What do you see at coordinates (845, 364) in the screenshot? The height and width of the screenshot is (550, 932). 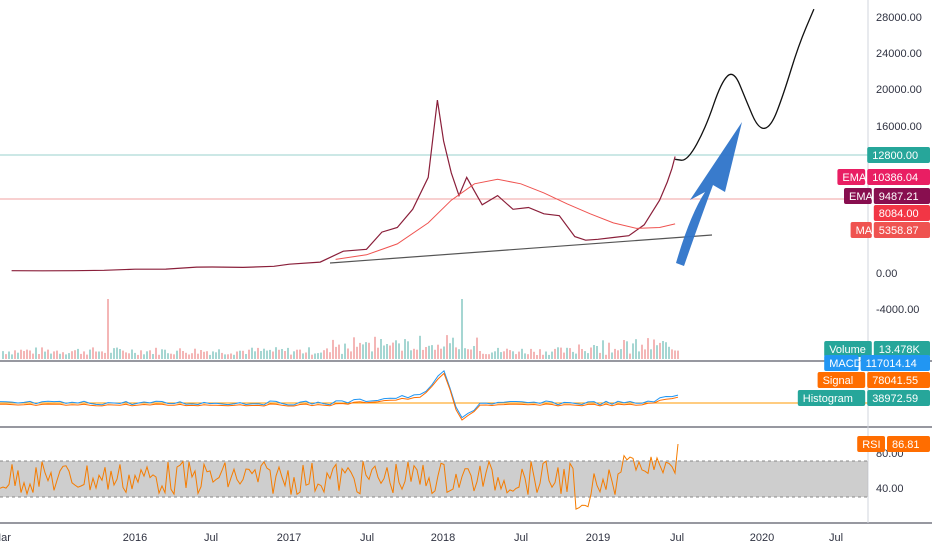 I see `tag-name: MACD` at bounding box center [845, 364].